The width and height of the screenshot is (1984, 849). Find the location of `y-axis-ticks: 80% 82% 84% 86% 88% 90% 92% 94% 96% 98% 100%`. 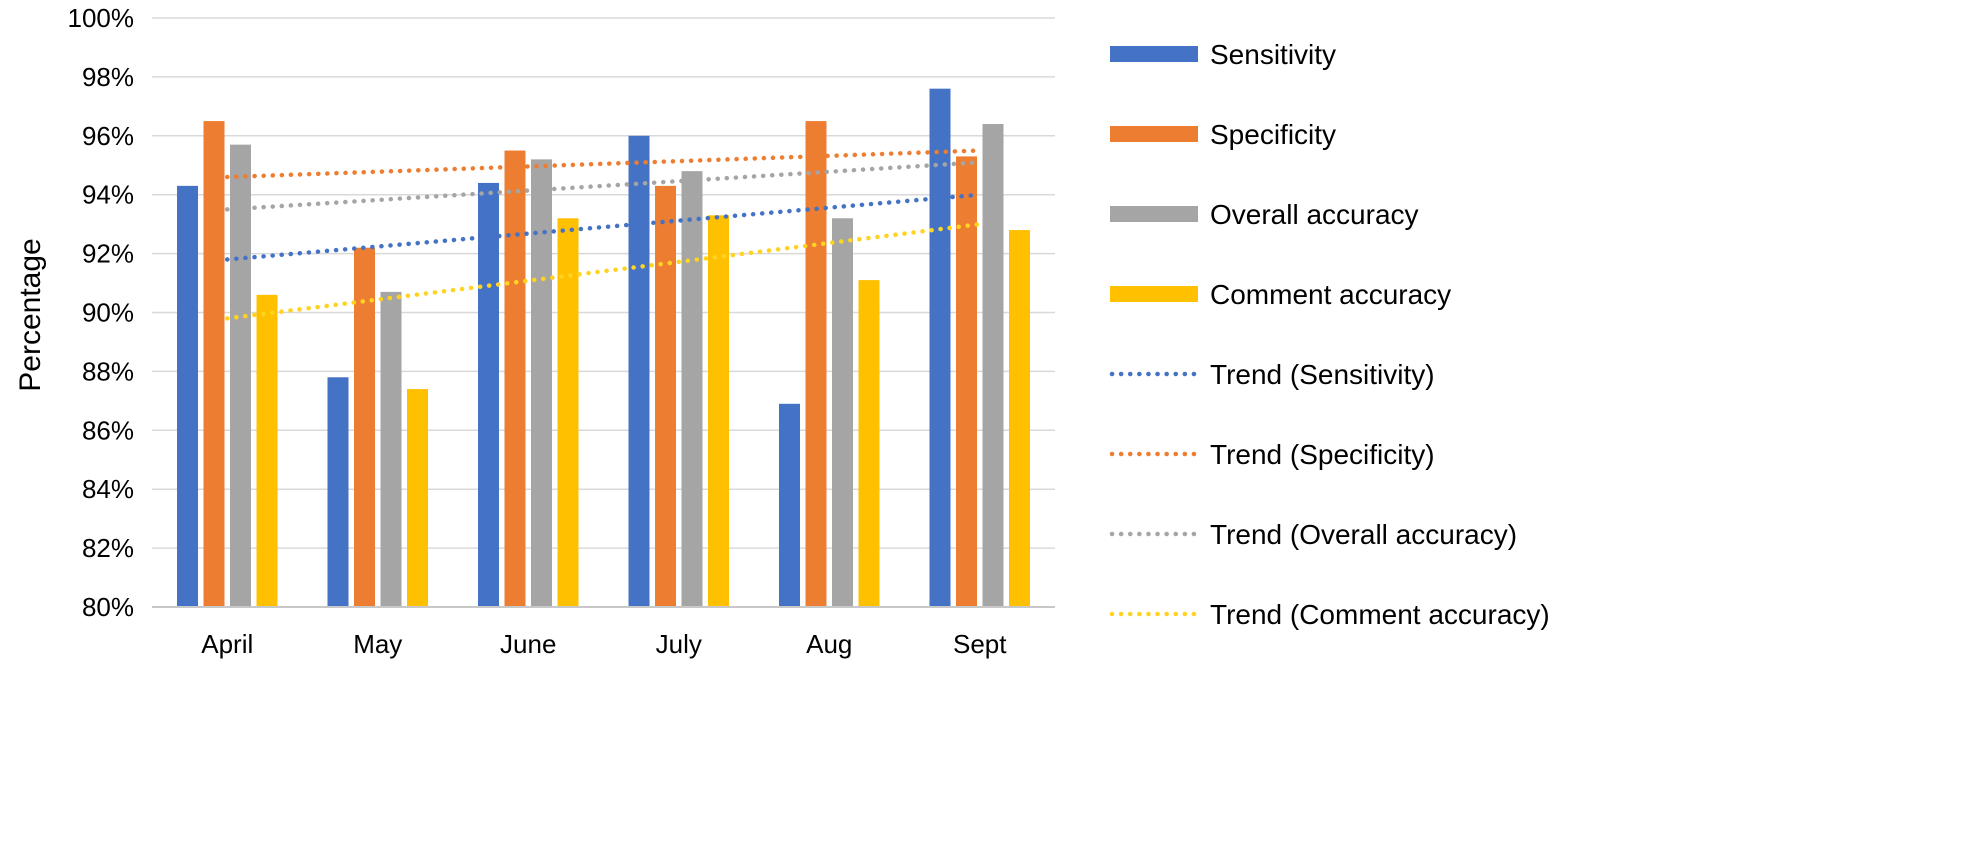

y-axis-ticks: 80% 82% 84% 86% 88% 90% 92% 94% 96% 98% 100% is located at coordinates (101, 312).